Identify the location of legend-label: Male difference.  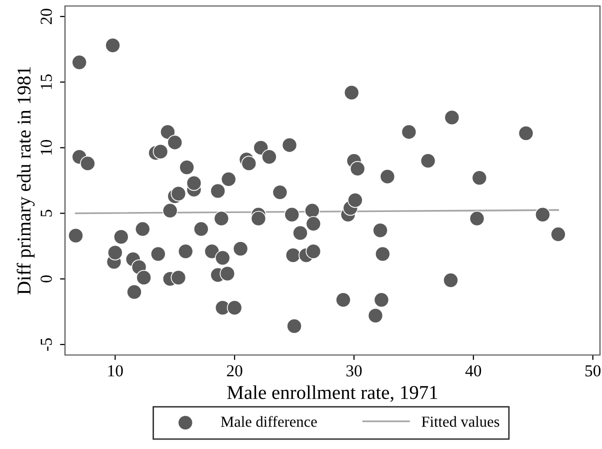
(268, 421).